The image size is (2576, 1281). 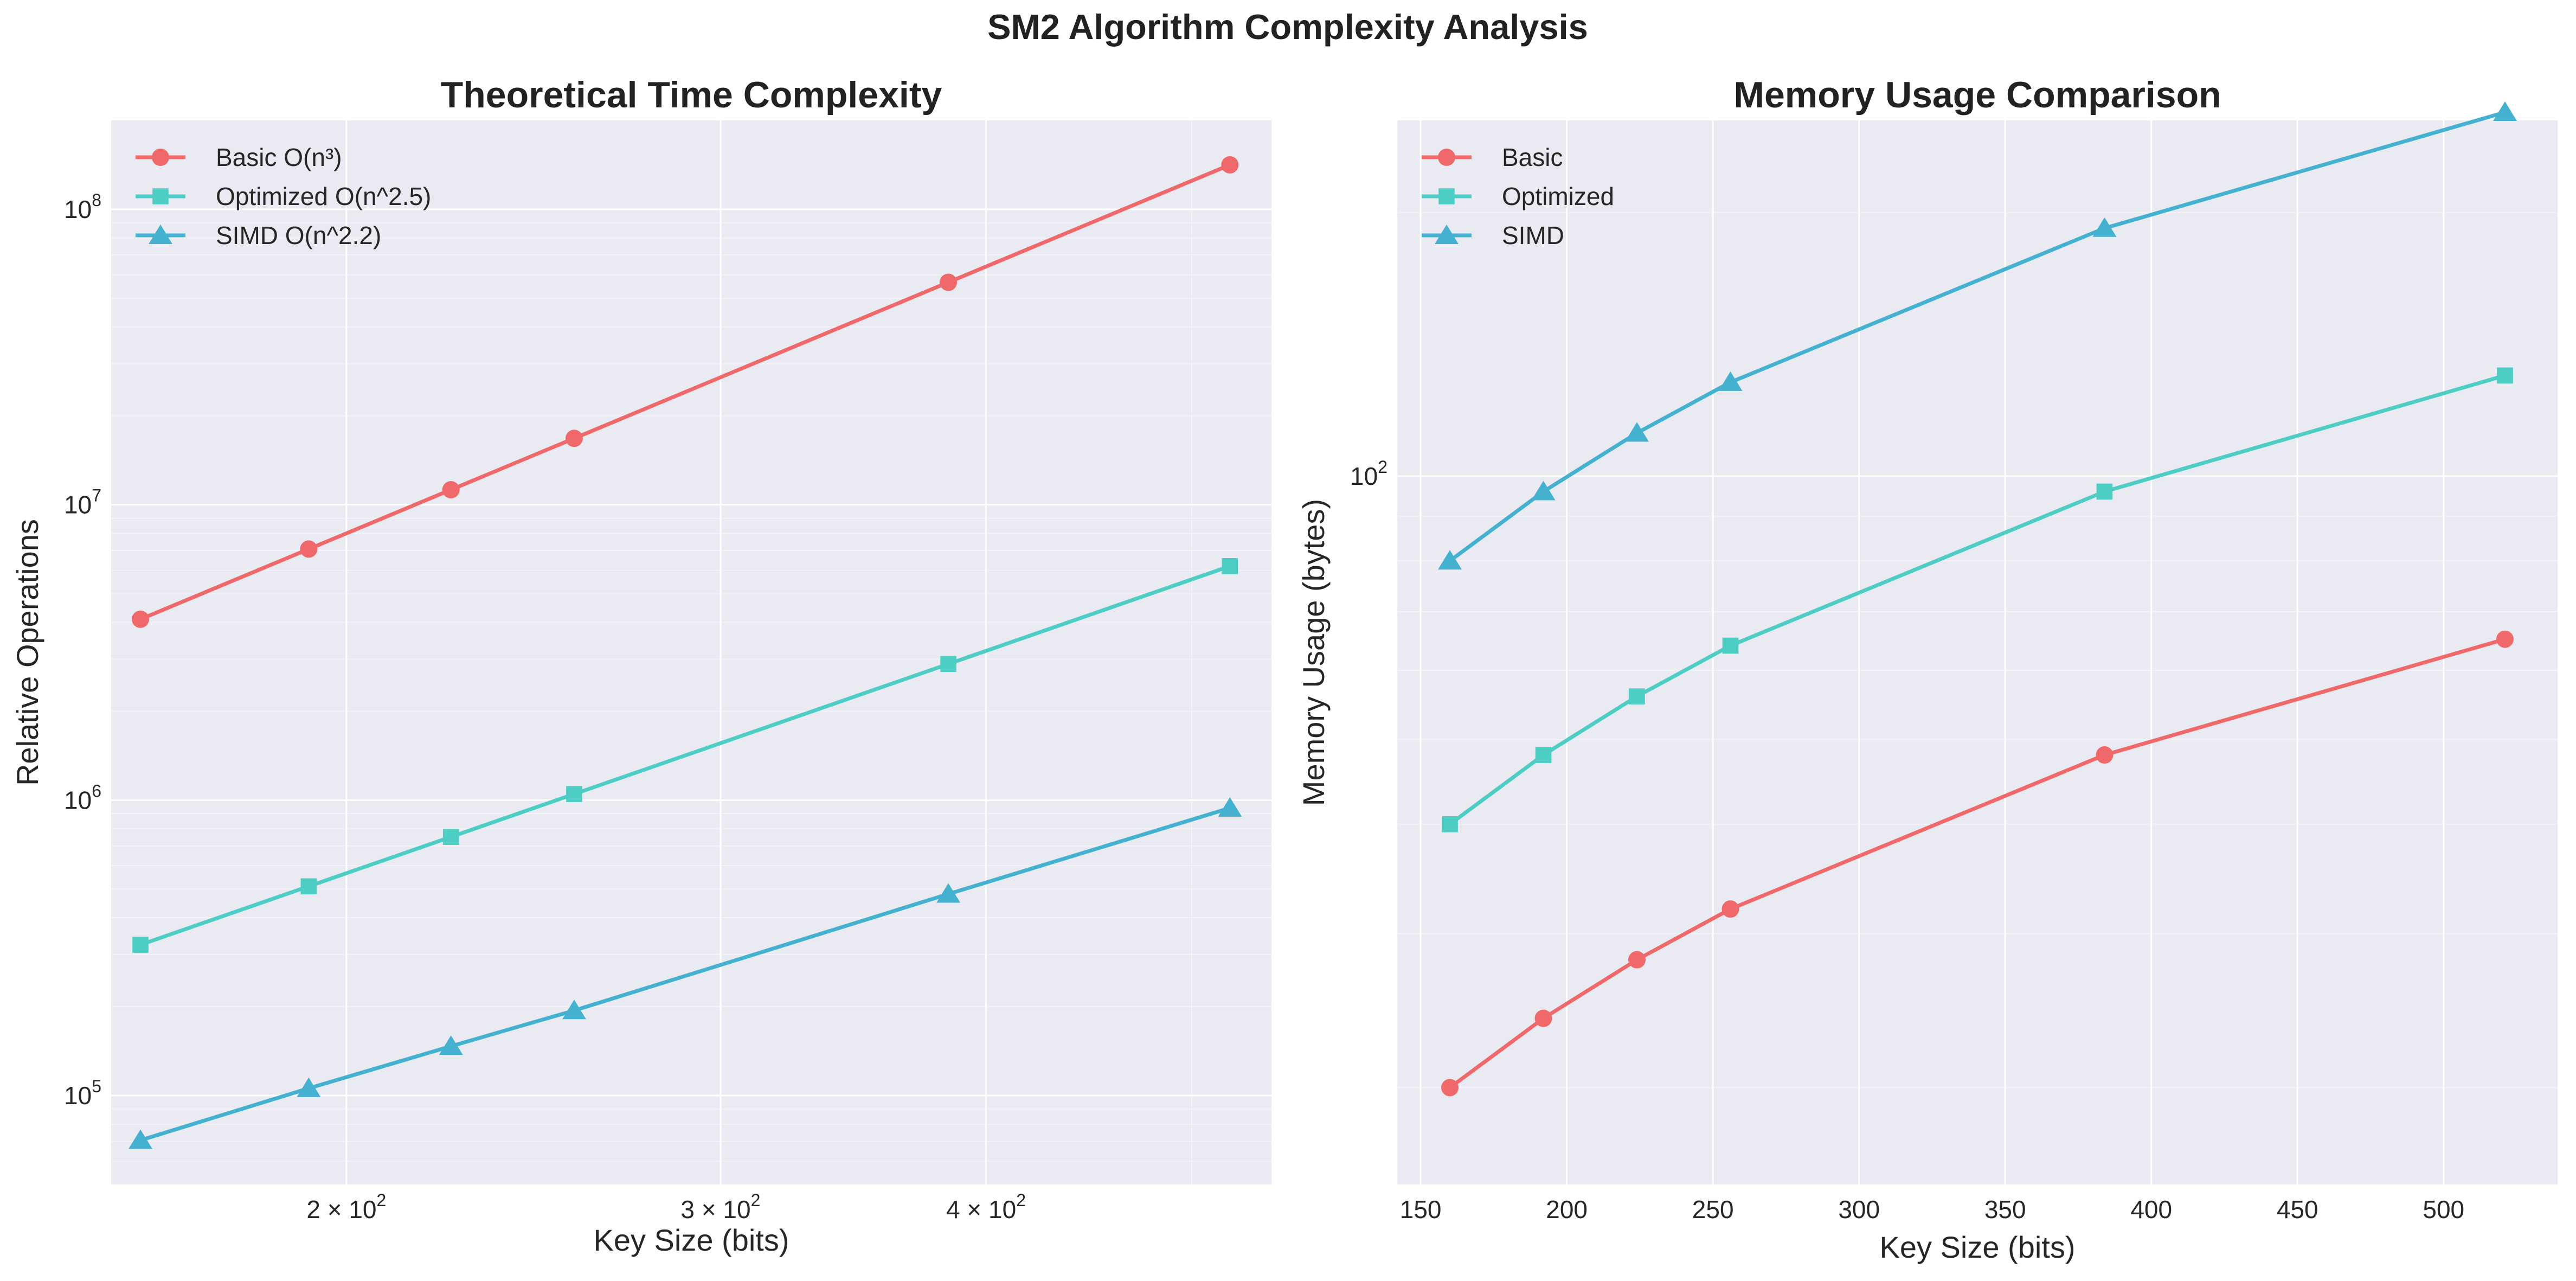 I want to click on figure-suptitle: SM2 Algorithm Complexity Analysis, so click(x=1288, y=27).